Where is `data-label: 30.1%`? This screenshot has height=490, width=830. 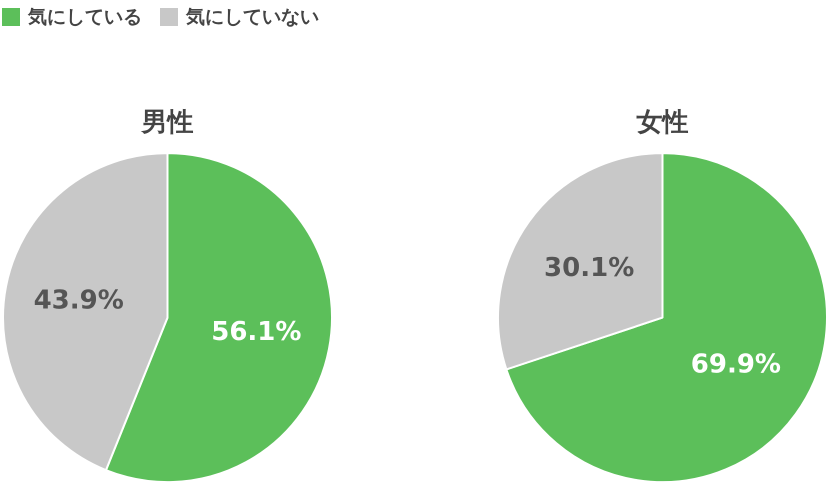 data-label: 30.1% is located at coordinates (589, 268).